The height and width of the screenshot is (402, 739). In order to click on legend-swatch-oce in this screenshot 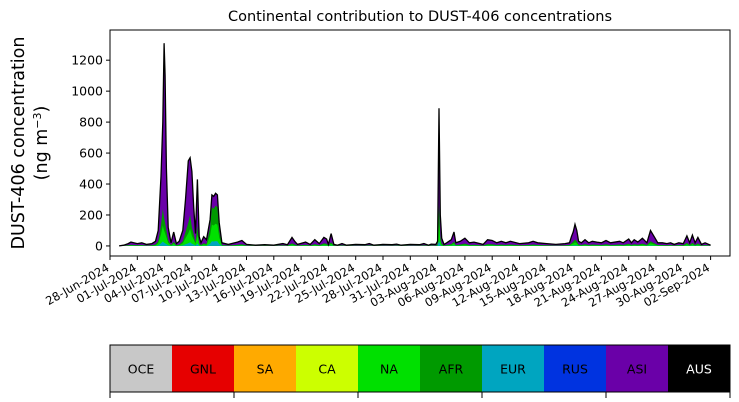, I will do `click(141, 368)`.